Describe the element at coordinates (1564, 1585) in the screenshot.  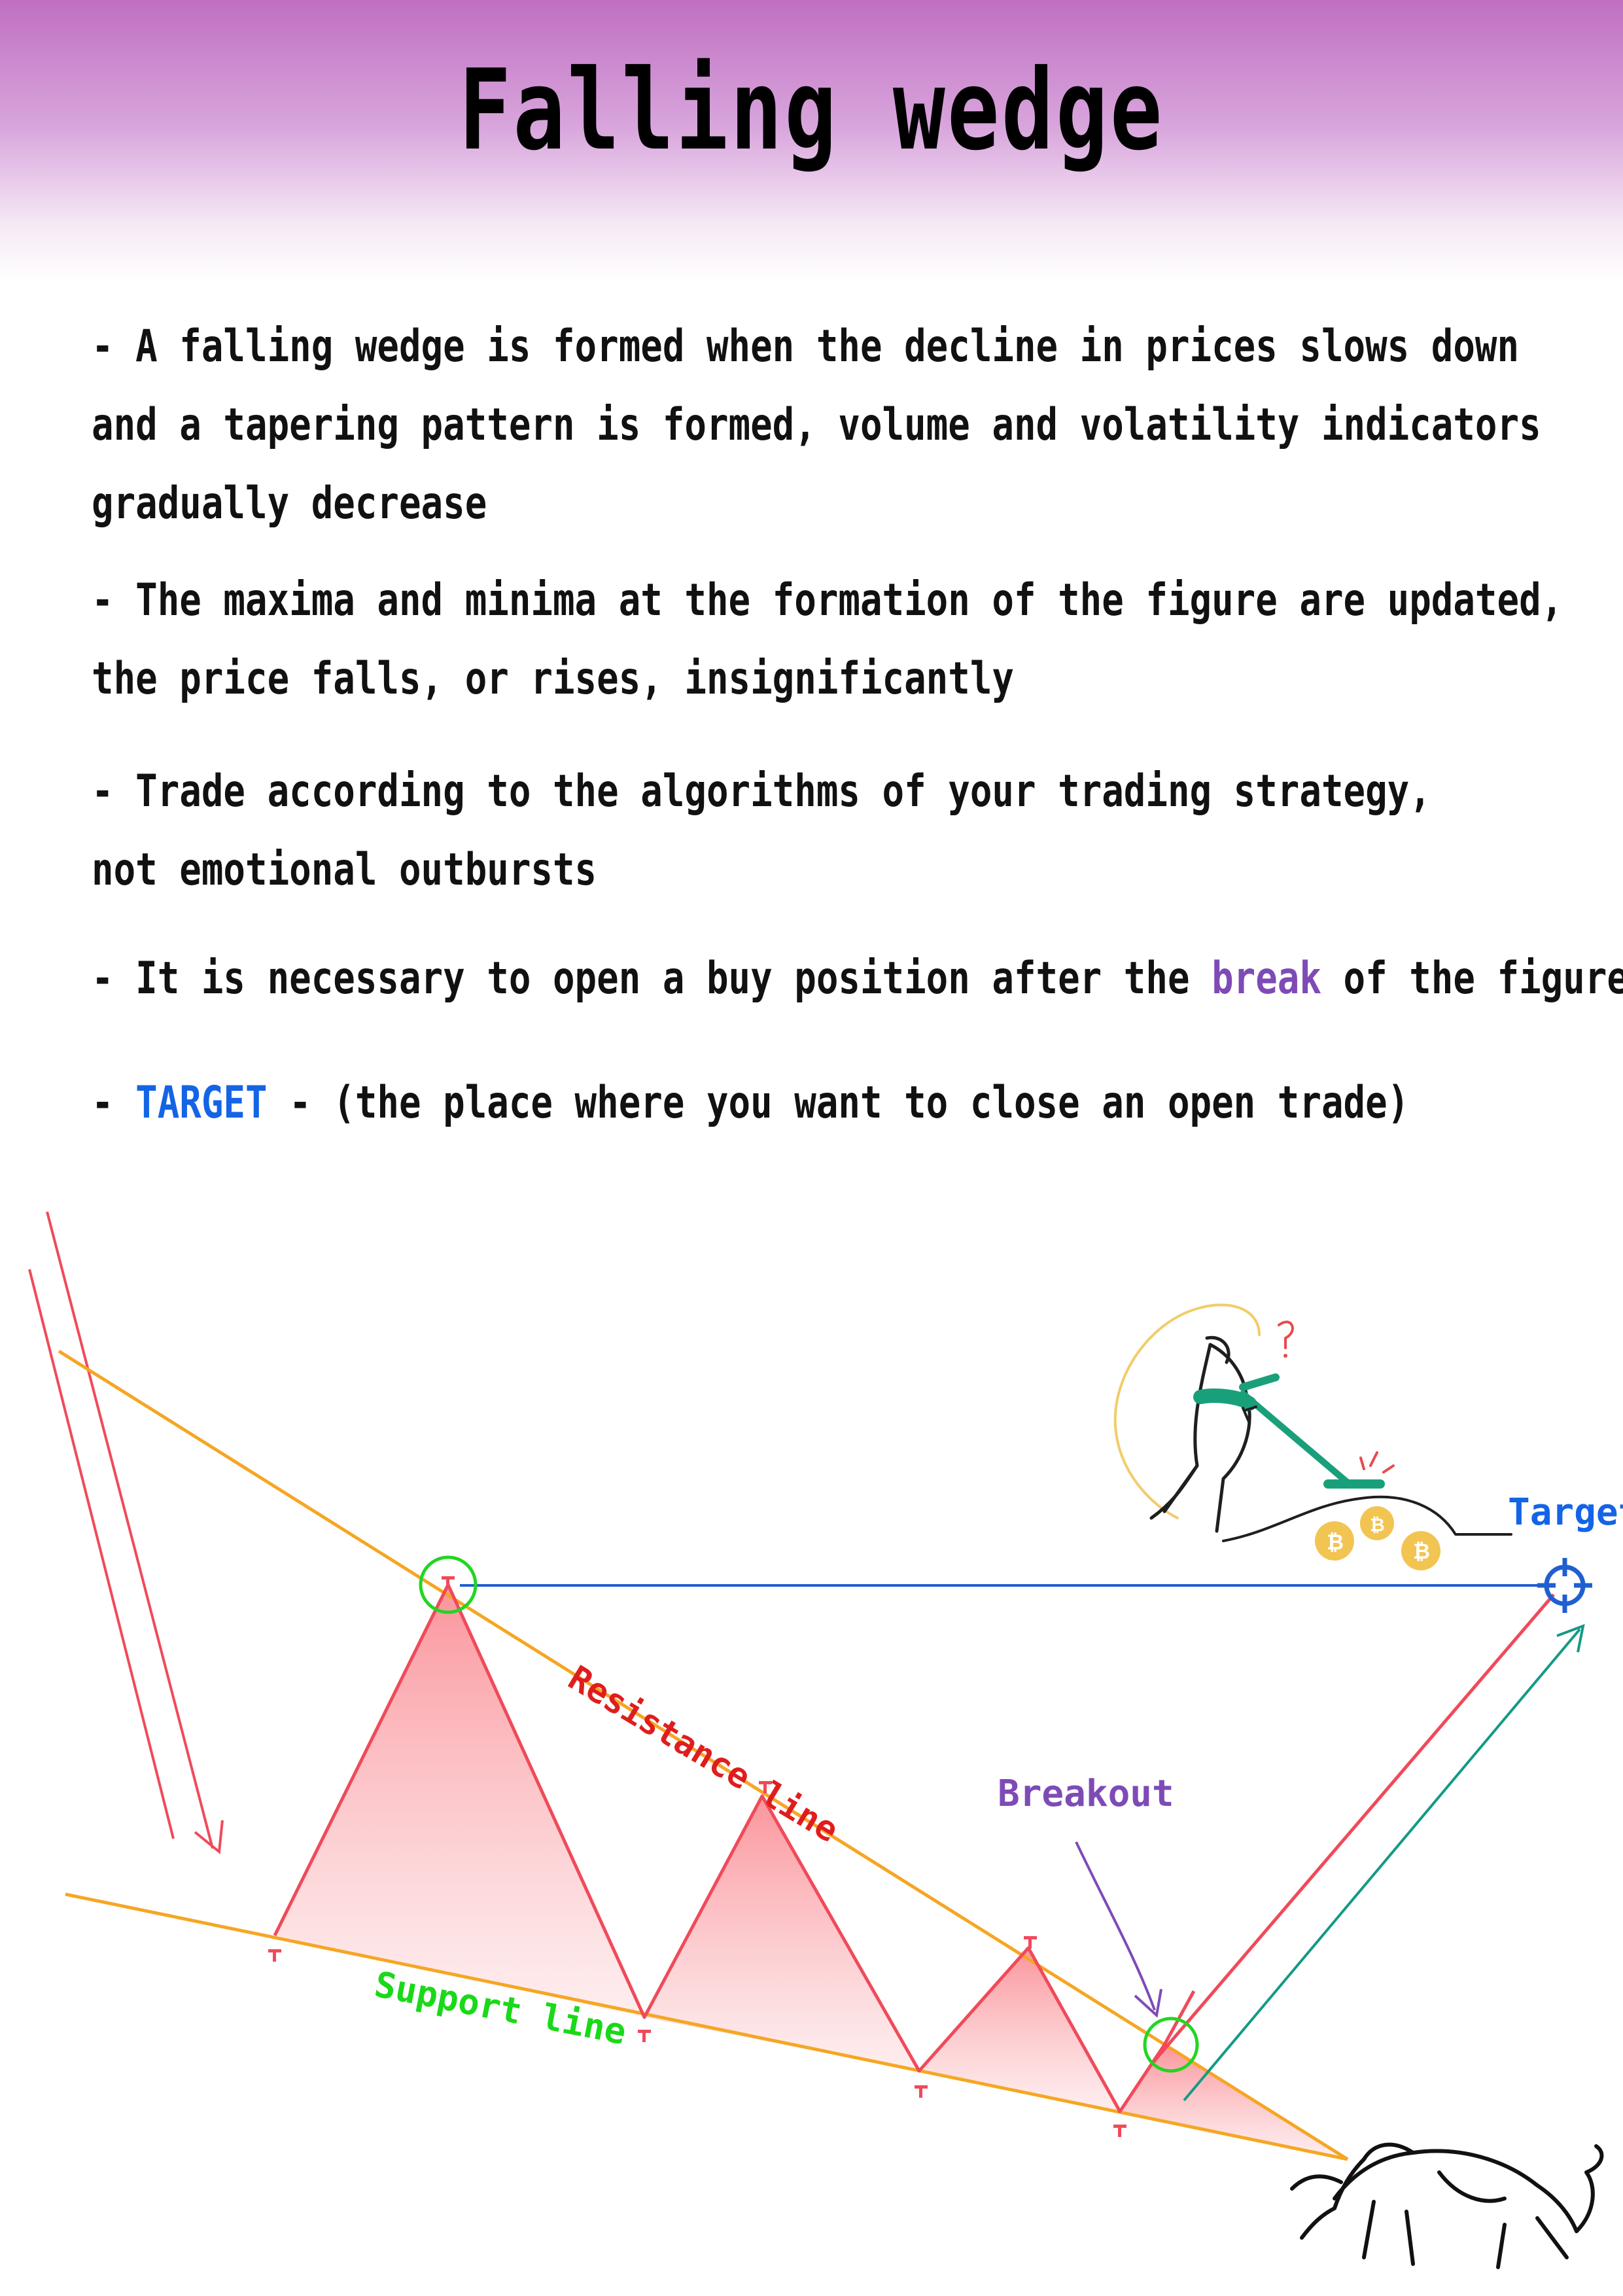
I see `crosshair-icon` at that location.